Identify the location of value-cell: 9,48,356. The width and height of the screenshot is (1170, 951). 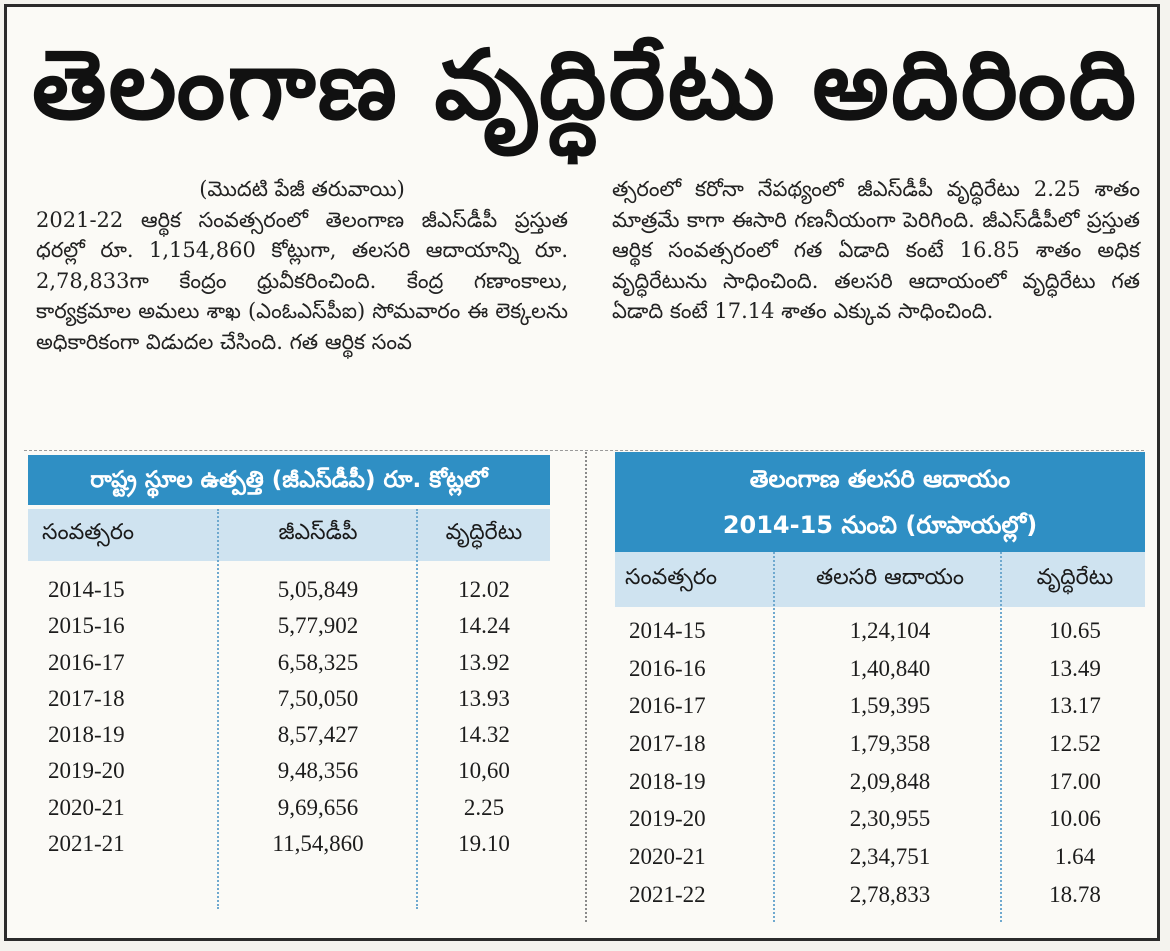
(318, 771).